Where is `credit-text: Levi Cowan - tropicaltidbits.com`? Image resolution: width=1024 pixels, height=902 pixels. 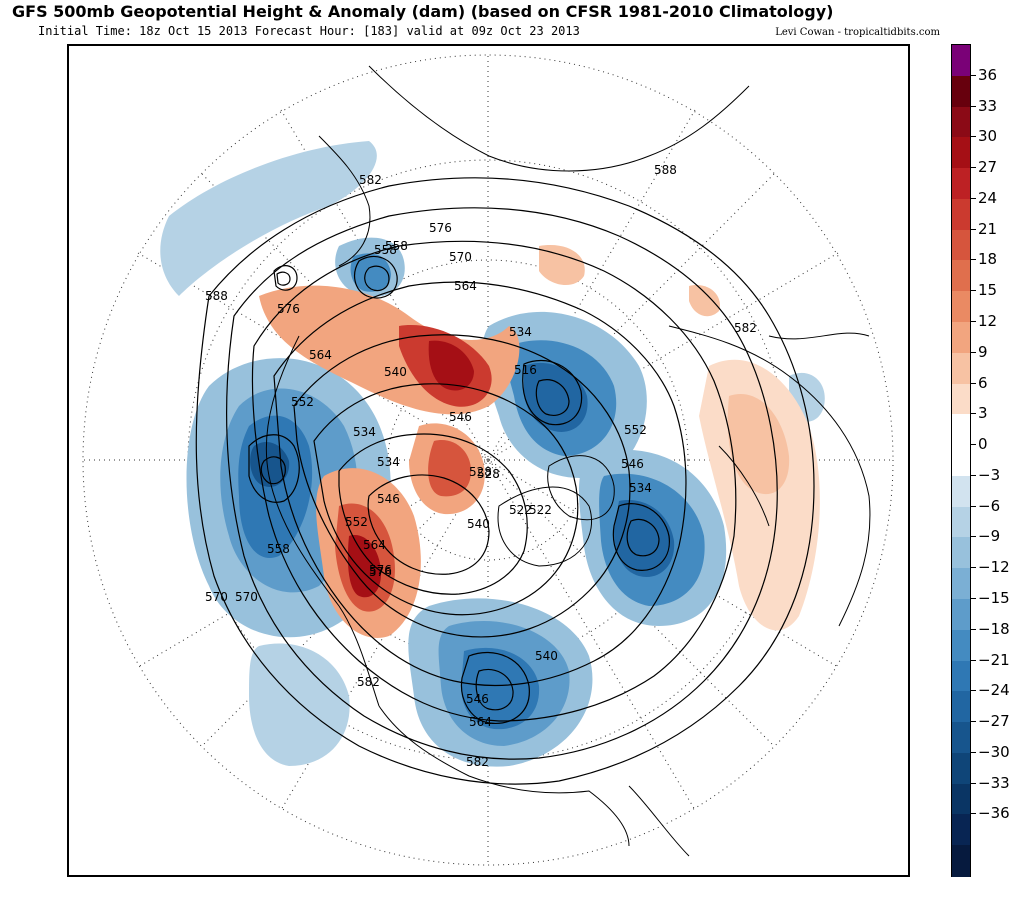
credit-text: Levi Cowan - tropicaltidbits.com is located at coordinates (857, 32).